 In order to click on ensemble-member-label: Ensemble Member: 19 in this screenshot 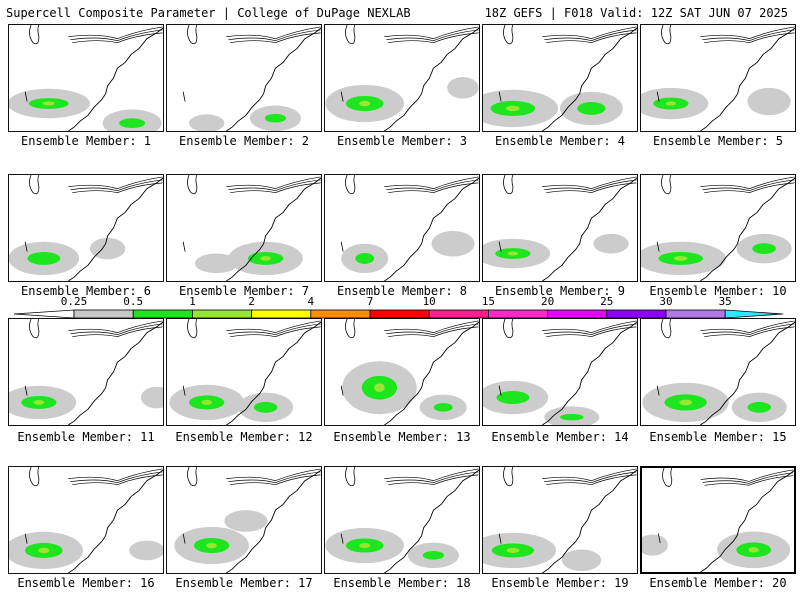, I will do `click(560, 583)`.